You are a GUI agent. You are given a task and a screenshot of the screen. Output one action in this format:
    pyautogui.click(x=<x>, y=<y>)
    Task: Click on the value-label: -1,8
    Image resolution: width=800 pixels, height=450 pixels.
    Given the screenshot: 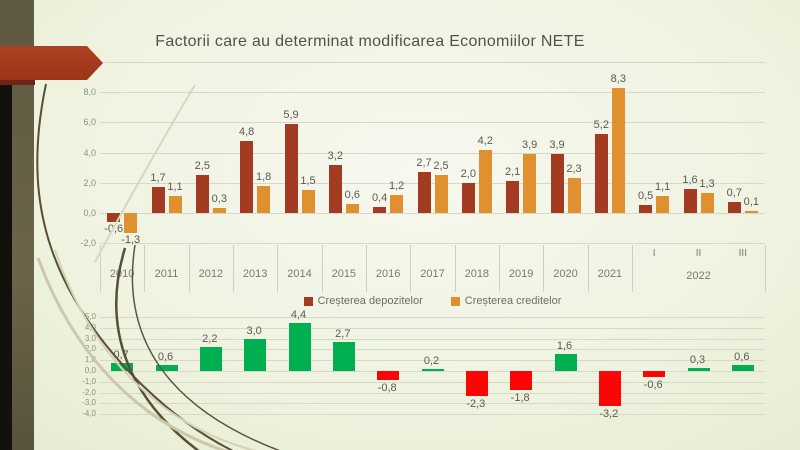 What is the action you would take?
    pyautogui.click(x=520, y=398)
    